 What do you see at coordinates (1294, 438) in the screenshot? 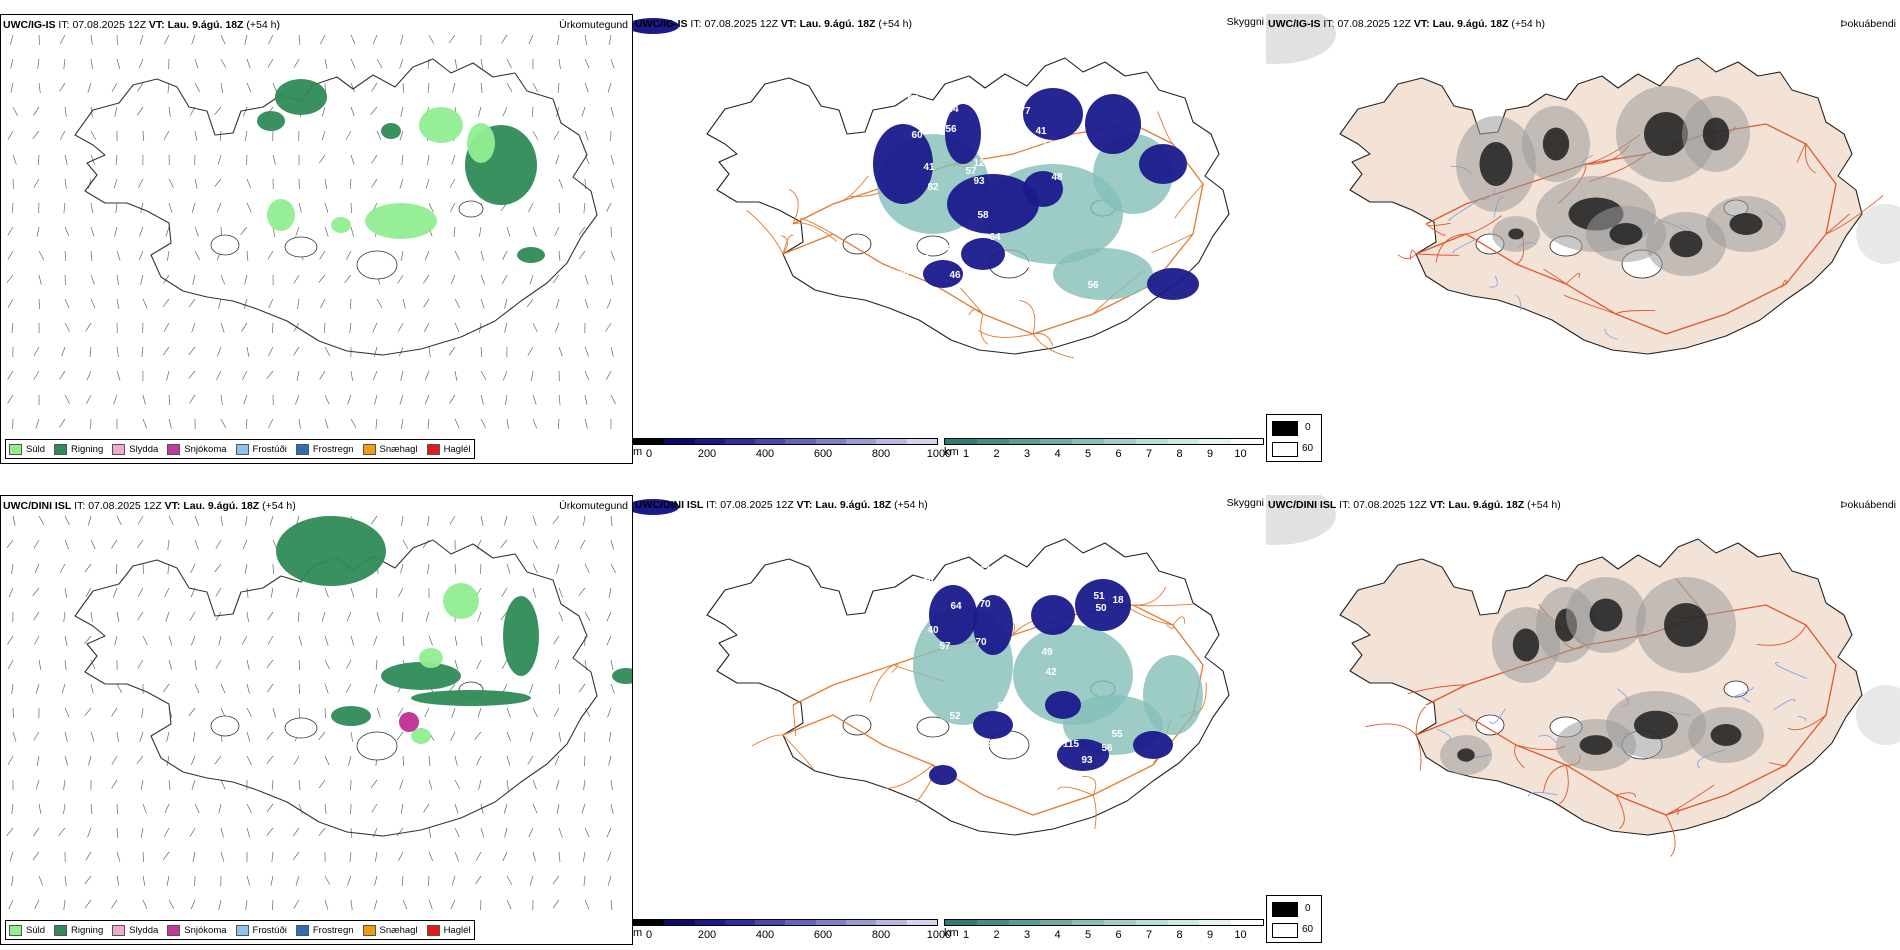
I see `cover-legend: 0 60` at bounding box center [1294, 438].